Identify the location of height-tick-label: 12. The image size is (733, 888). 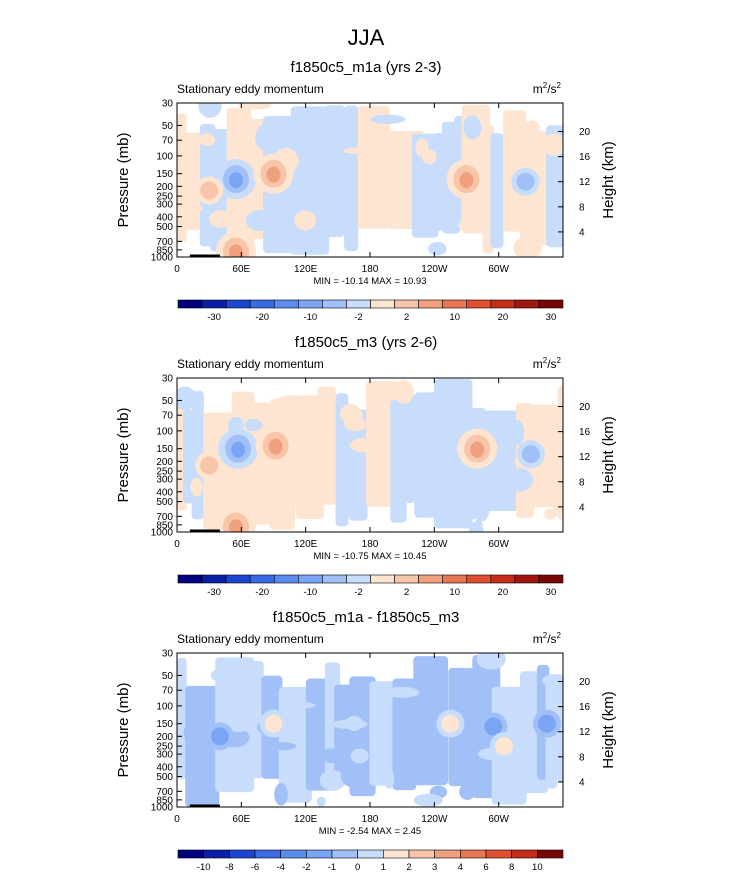
(585, 457).